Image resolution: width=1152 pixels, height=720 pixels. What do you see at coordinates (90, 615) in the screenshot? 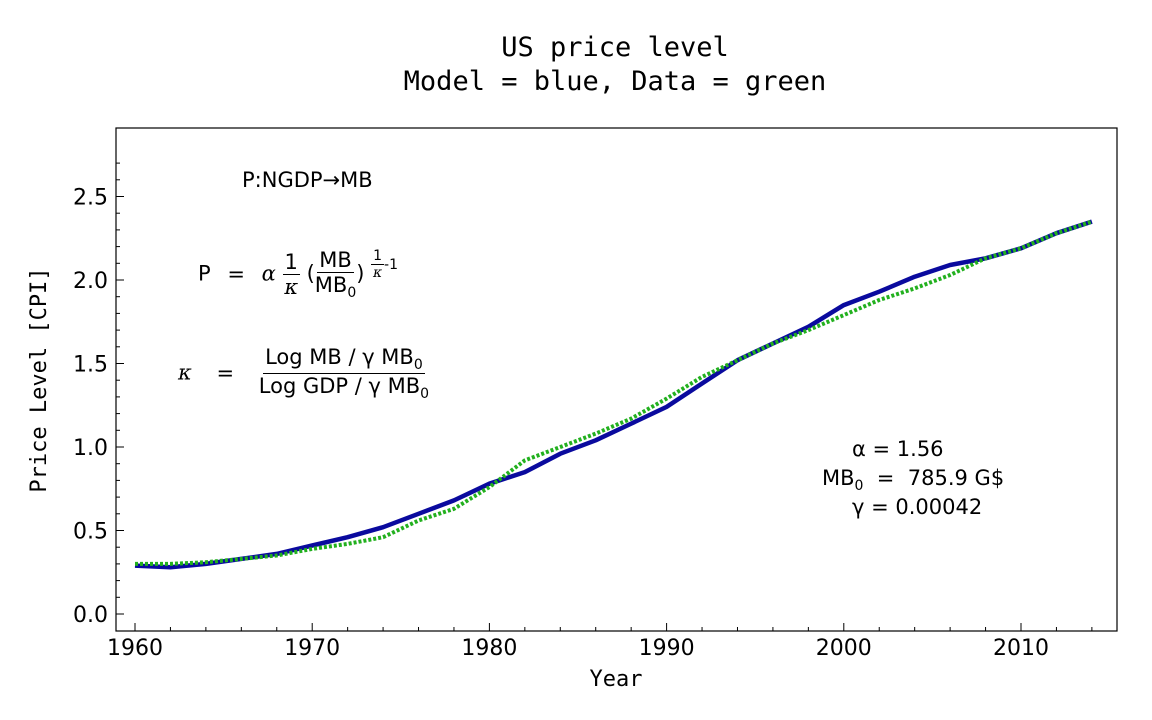
I see `y-tick-label: 0.0` at bounding box center [90, 615].